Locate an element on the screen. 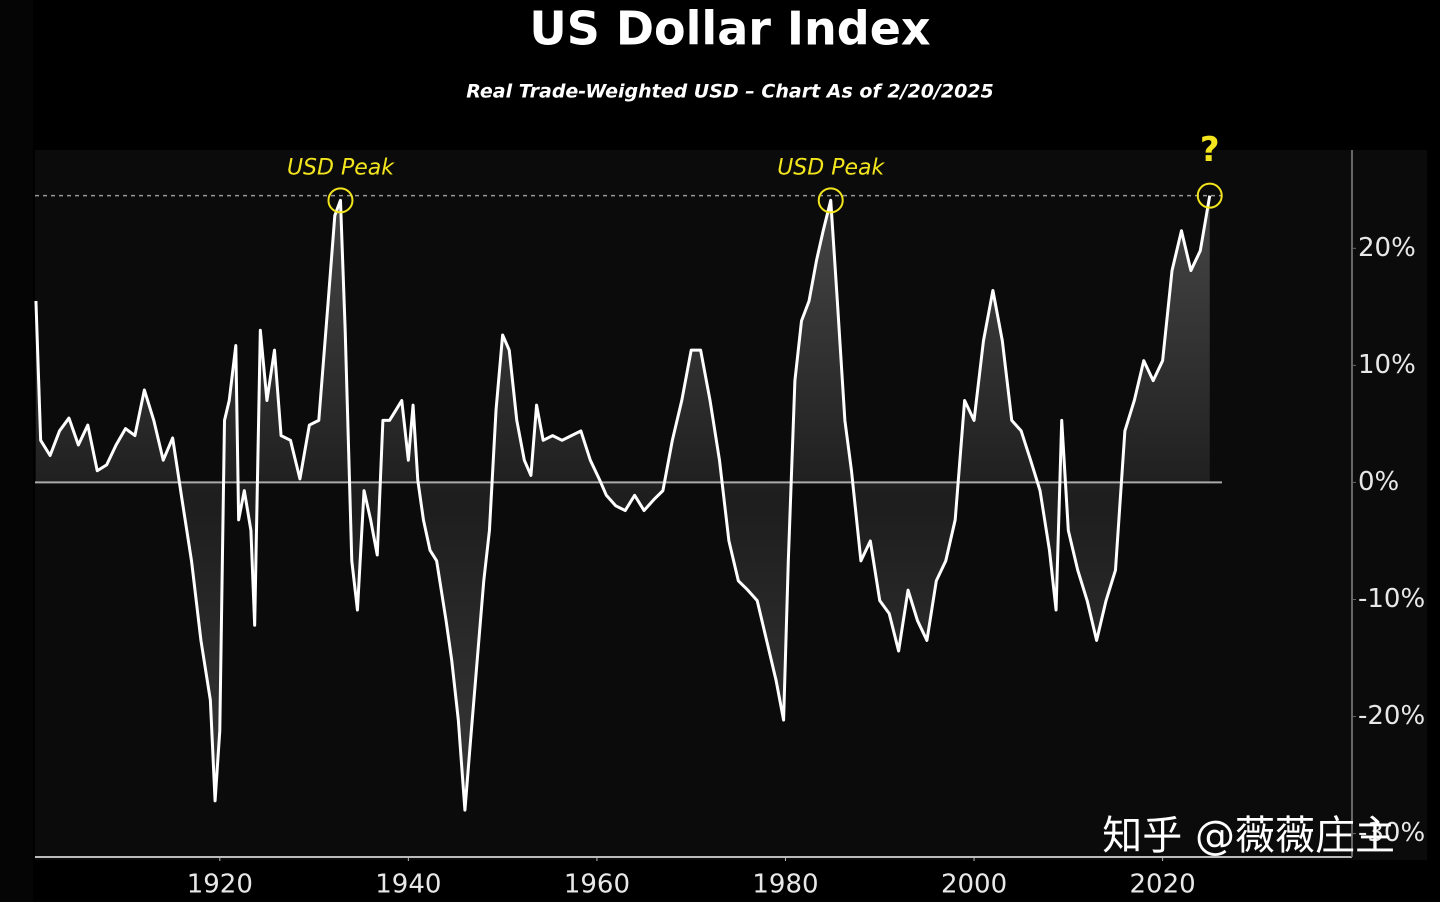  x-tick-label: 1960 is located at coordinates (597, 885).